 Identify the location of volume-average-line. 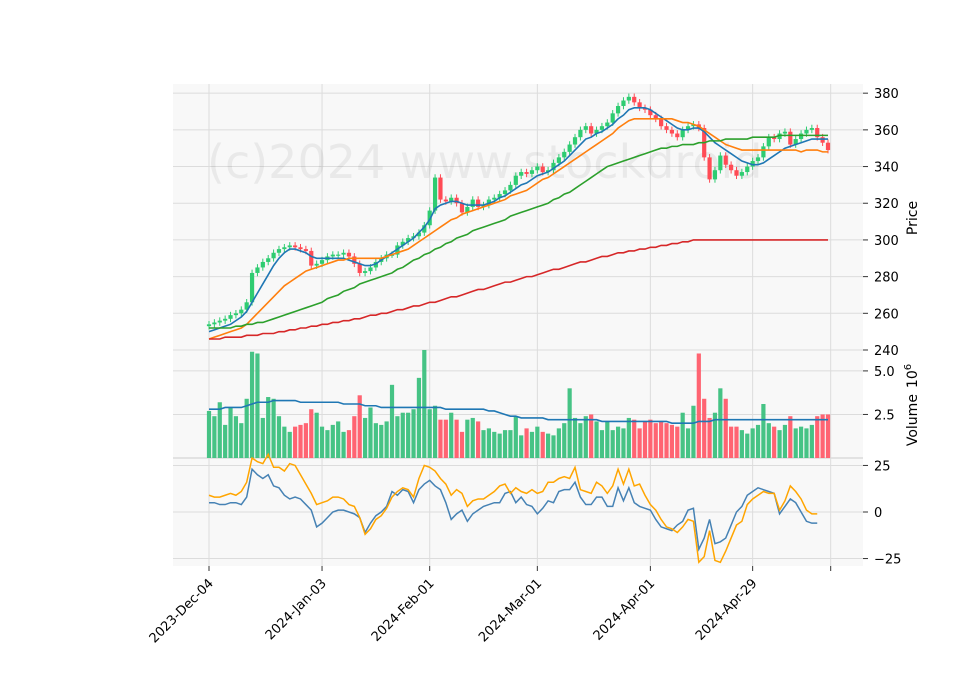
(518, 411).